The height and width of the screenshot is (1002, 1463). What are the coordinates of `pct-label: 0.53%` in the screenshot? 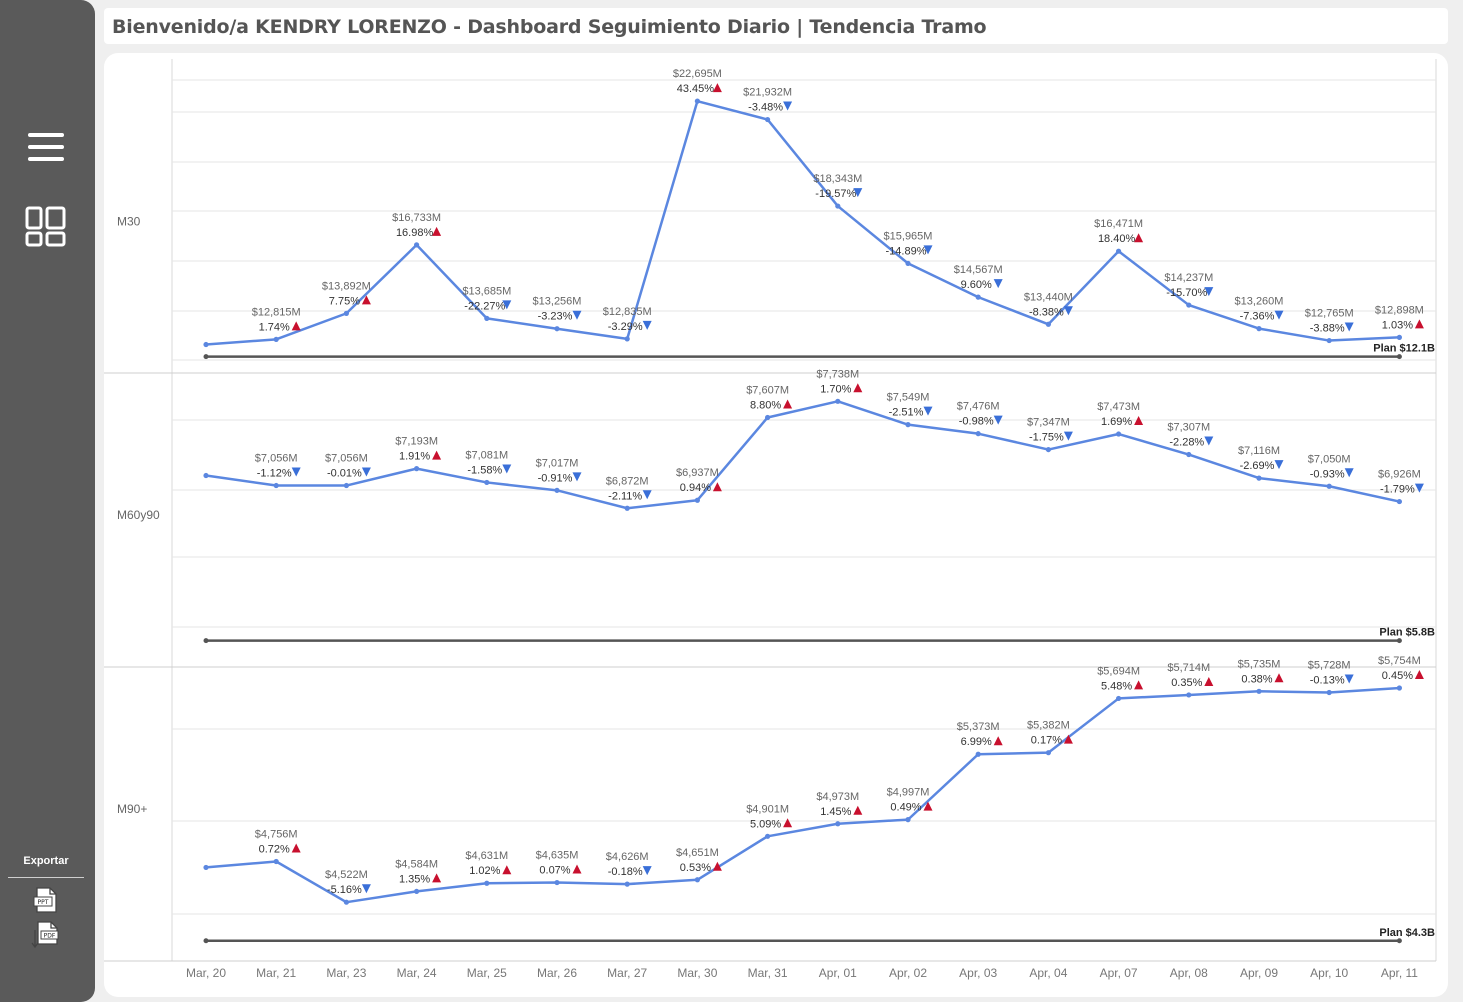 It's located at (695, 868).